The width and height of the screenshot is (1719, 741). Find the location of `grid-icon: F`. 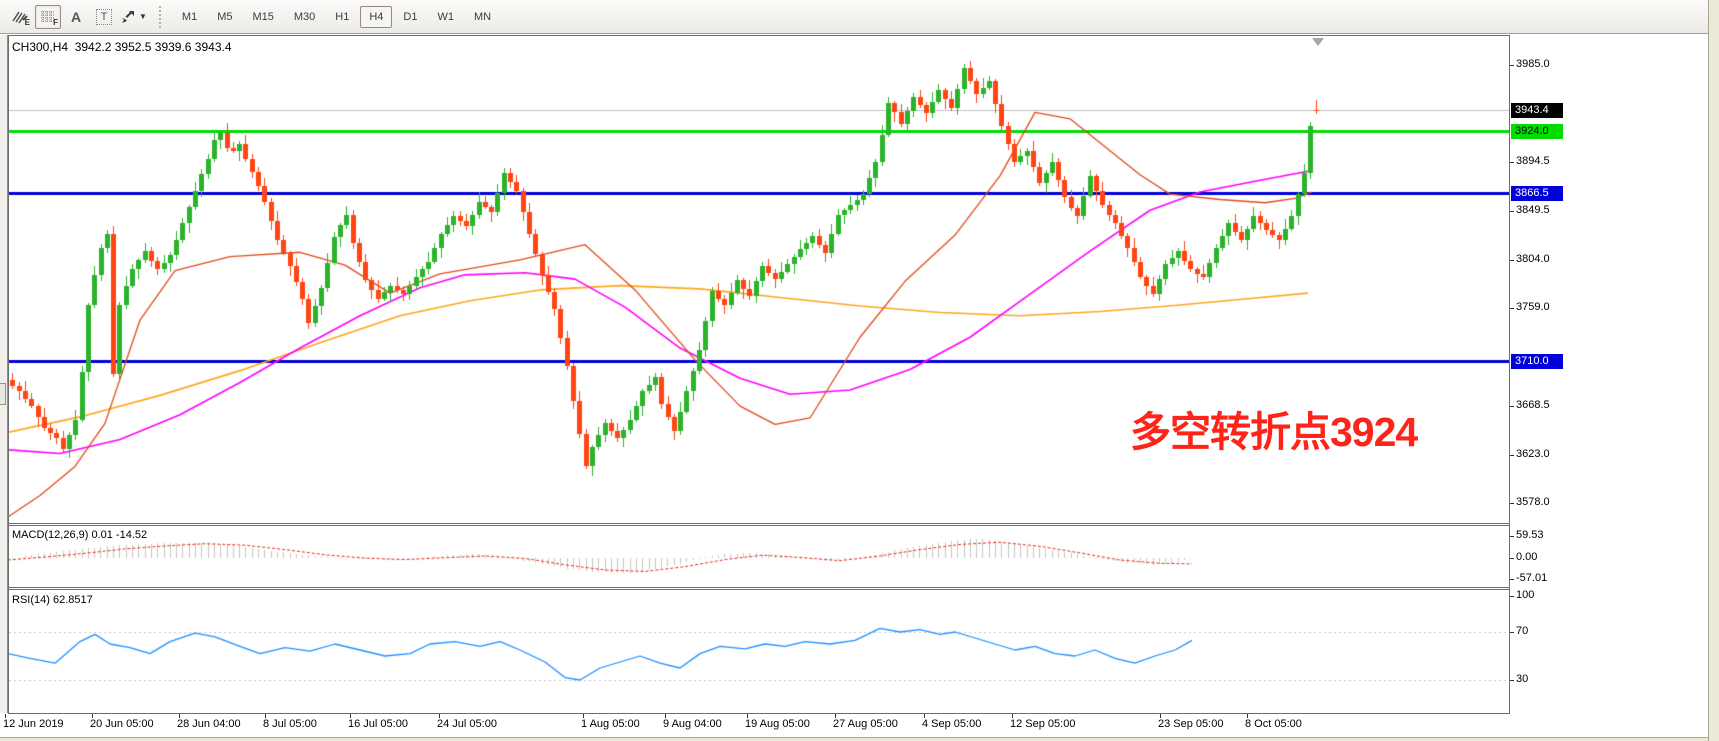

grid-icon: F is located at coordinates (48, 16).